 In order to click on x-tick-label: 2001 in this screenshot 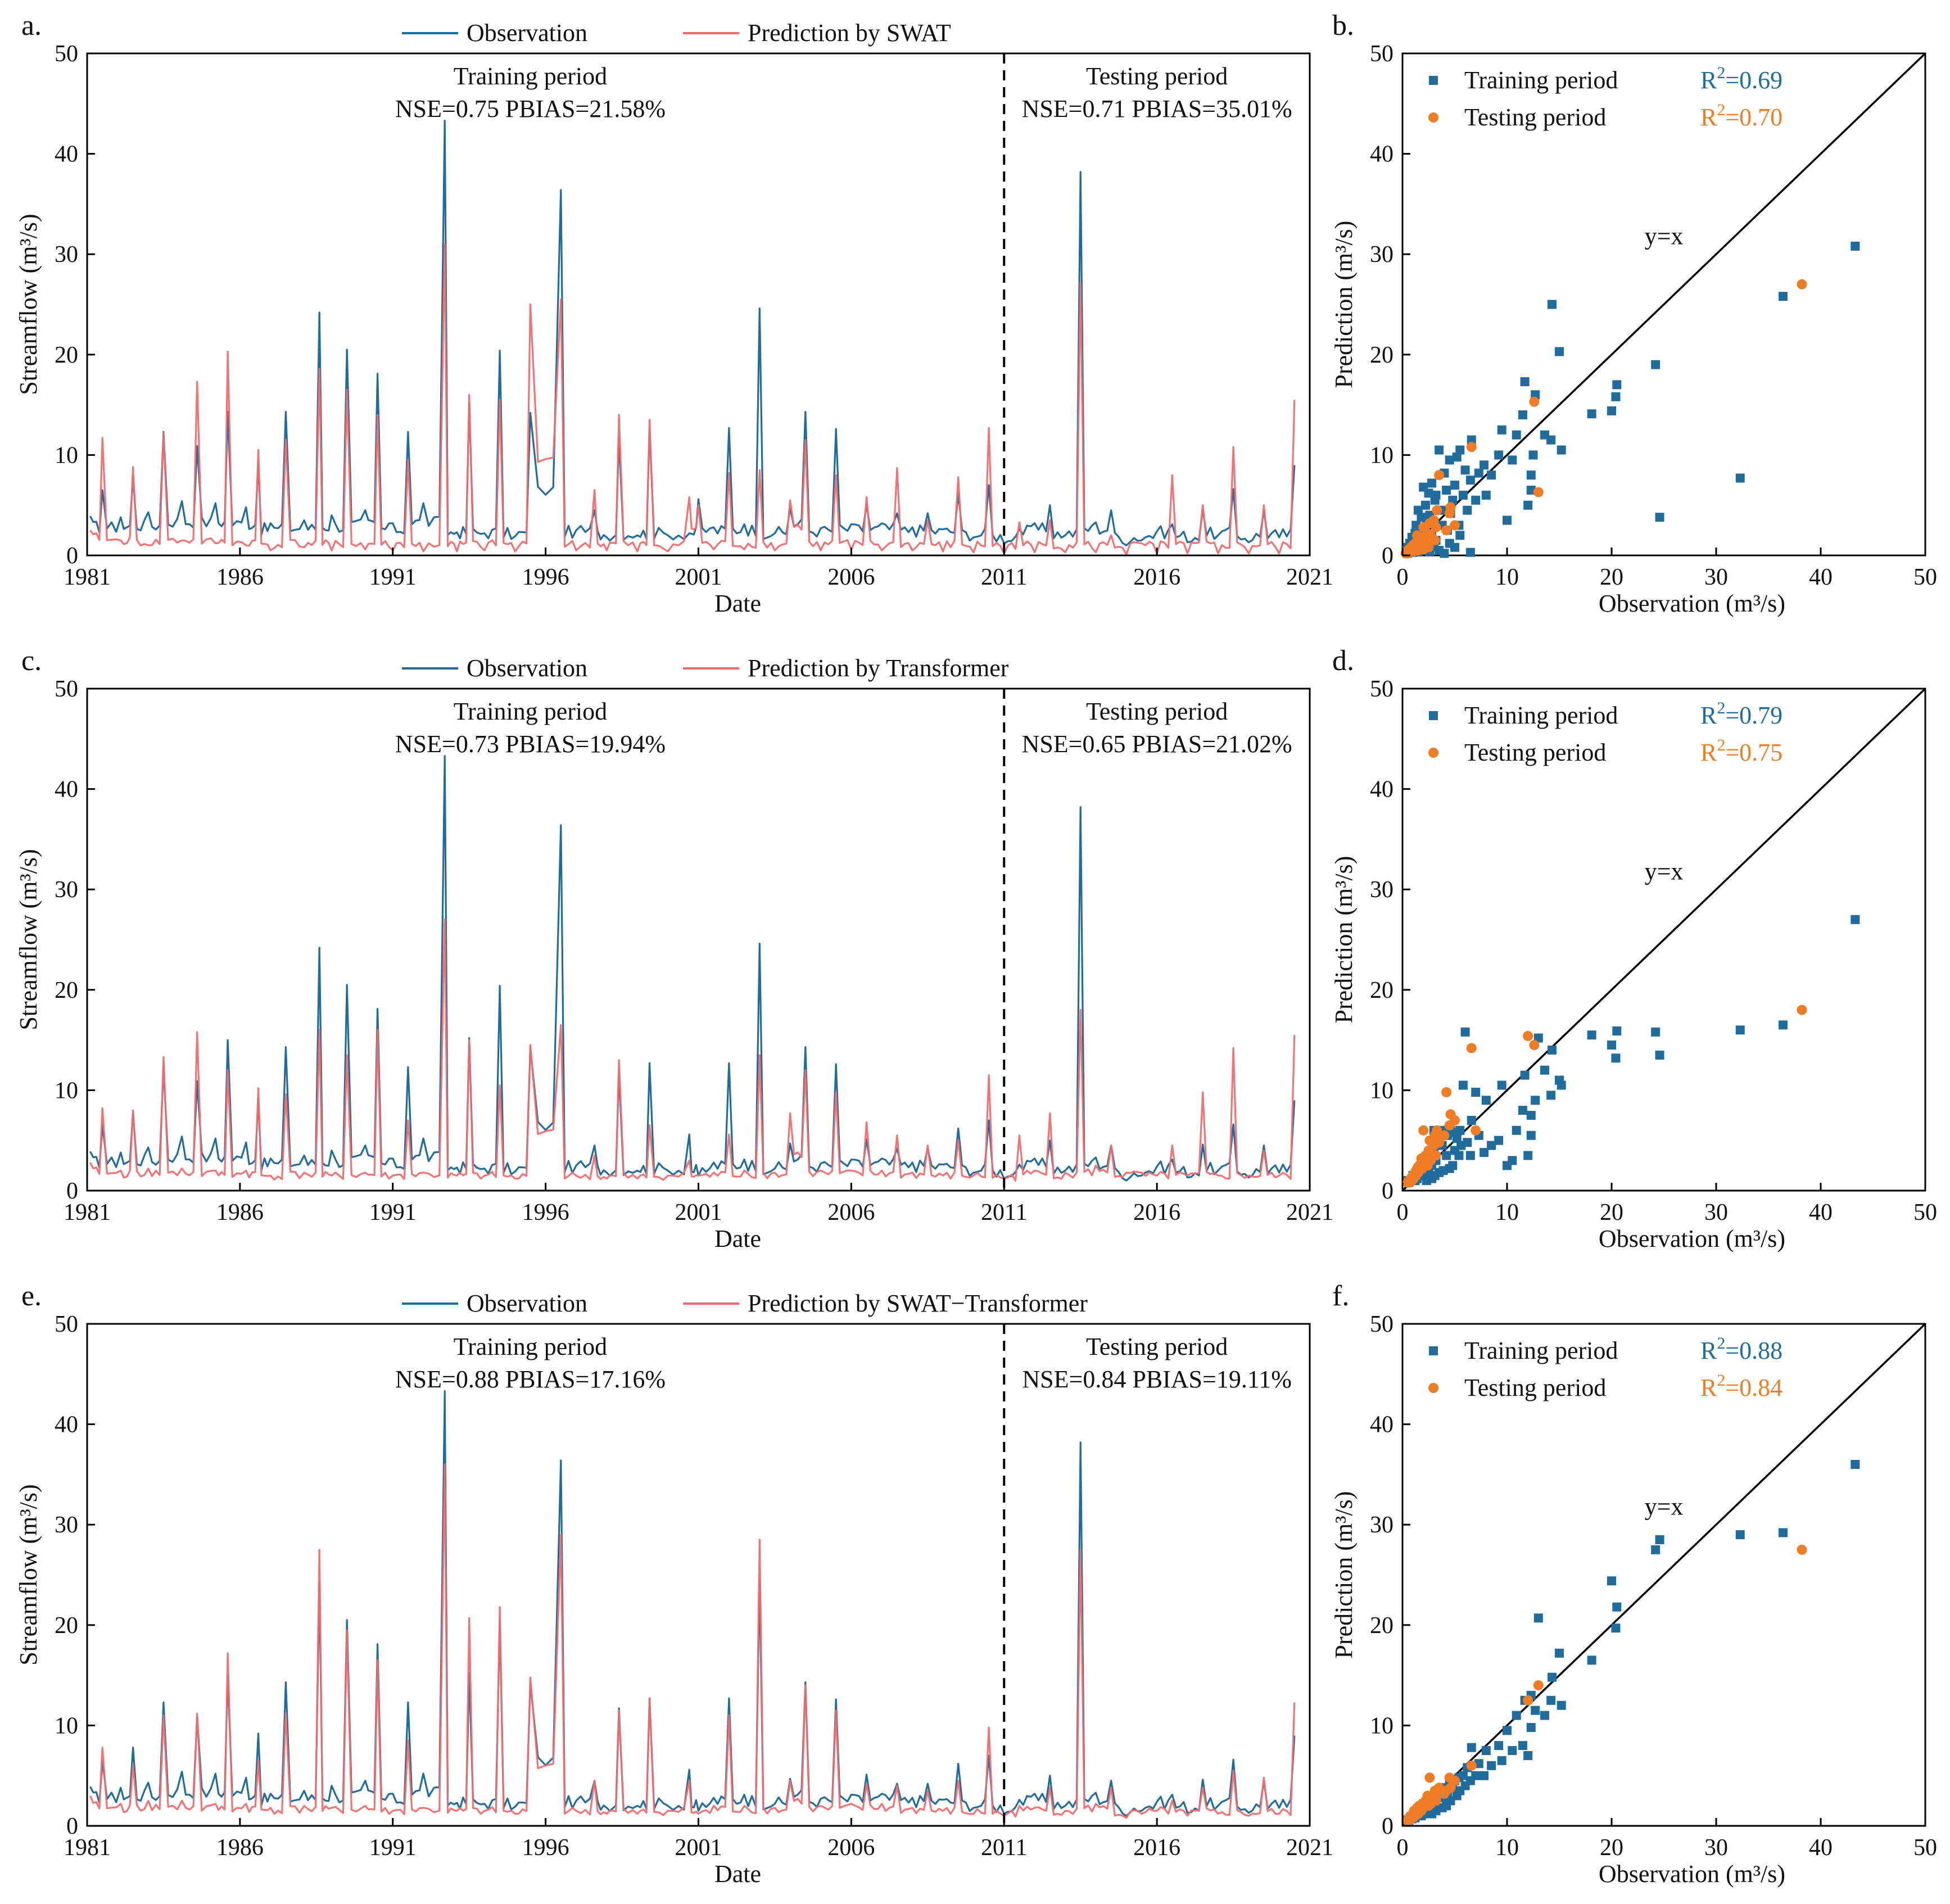, I will do `click(698, 1212)`.